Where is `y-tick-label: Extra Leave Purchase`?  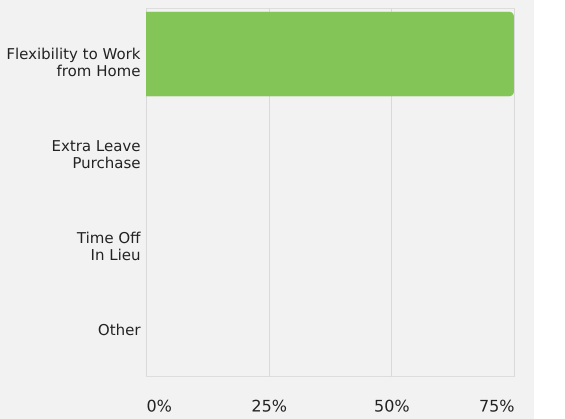 y-tick-label: Extra Leave Purchase is located at coordinates (96, 154).